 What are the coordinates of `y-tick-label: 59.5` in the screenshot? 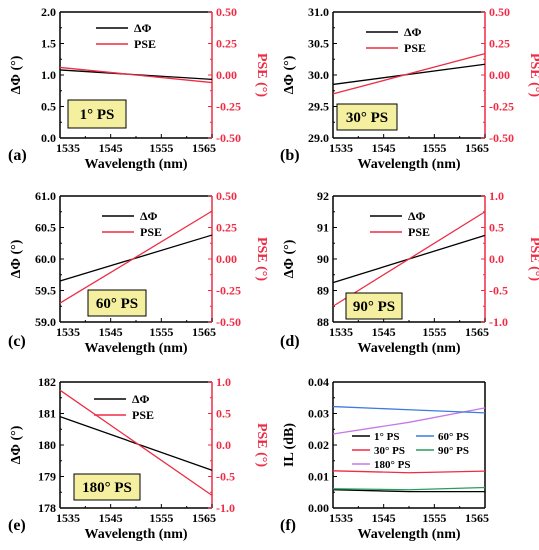 It's located at (45, 291).